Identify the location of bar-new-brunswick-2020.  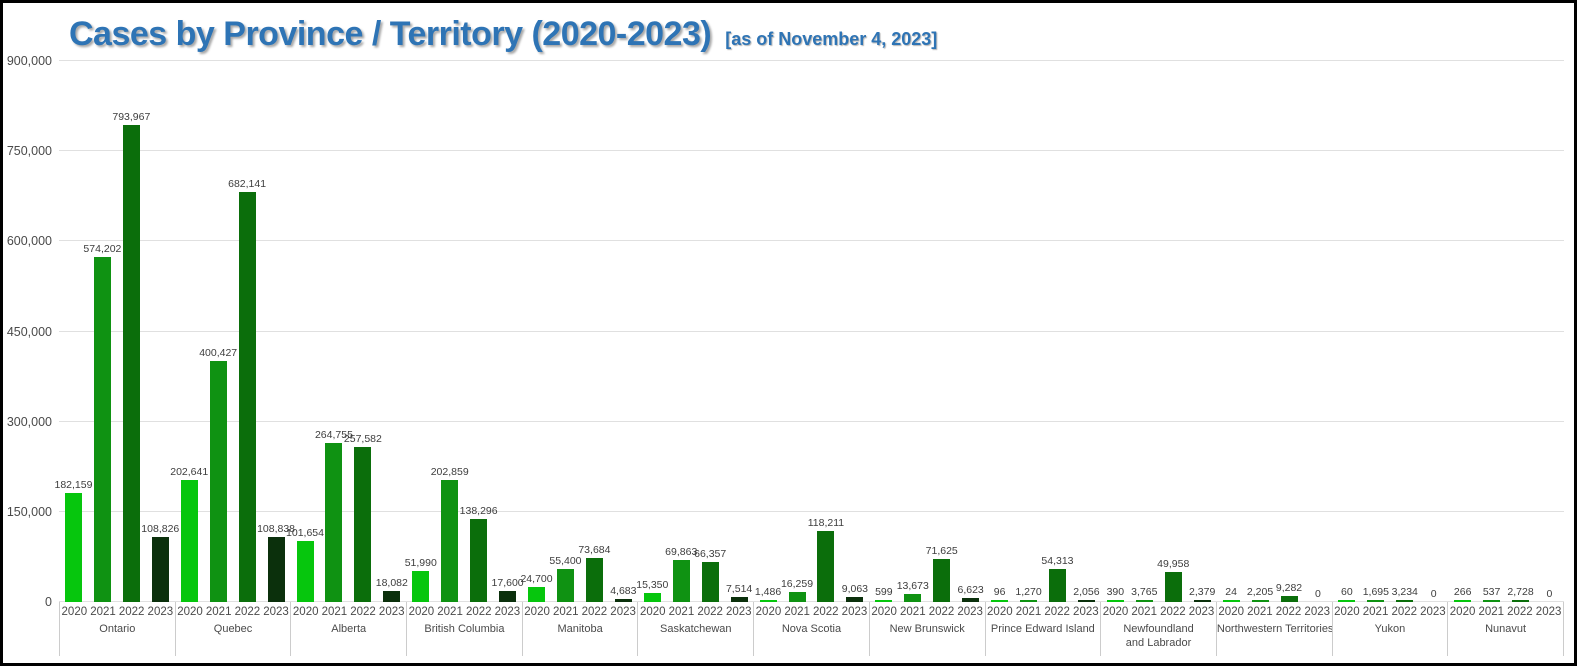
(884, 601).